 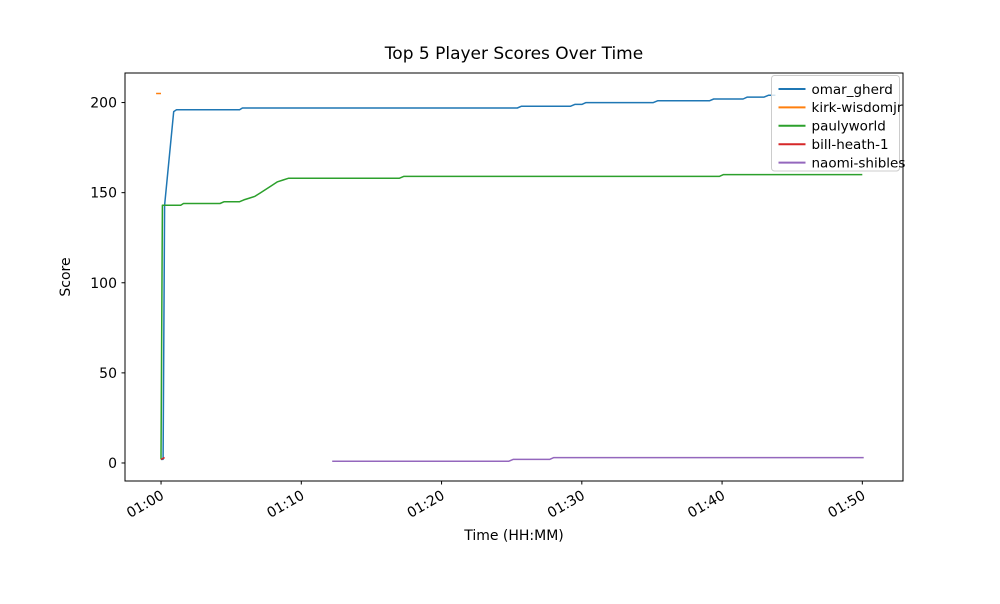 What do you see at coordinates (850, 145) in the screenshot?
I see `legend-label-bill-heath-1: bill-heath-1` at bounding box center [850, 145].